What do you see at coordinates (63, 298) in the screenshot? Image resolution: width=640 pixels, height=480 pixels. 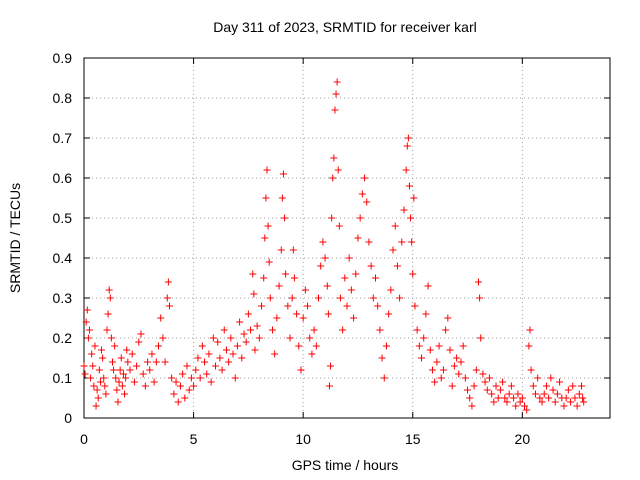 I see `y-tick-label: 0.3` at bounding box center [63, 298].